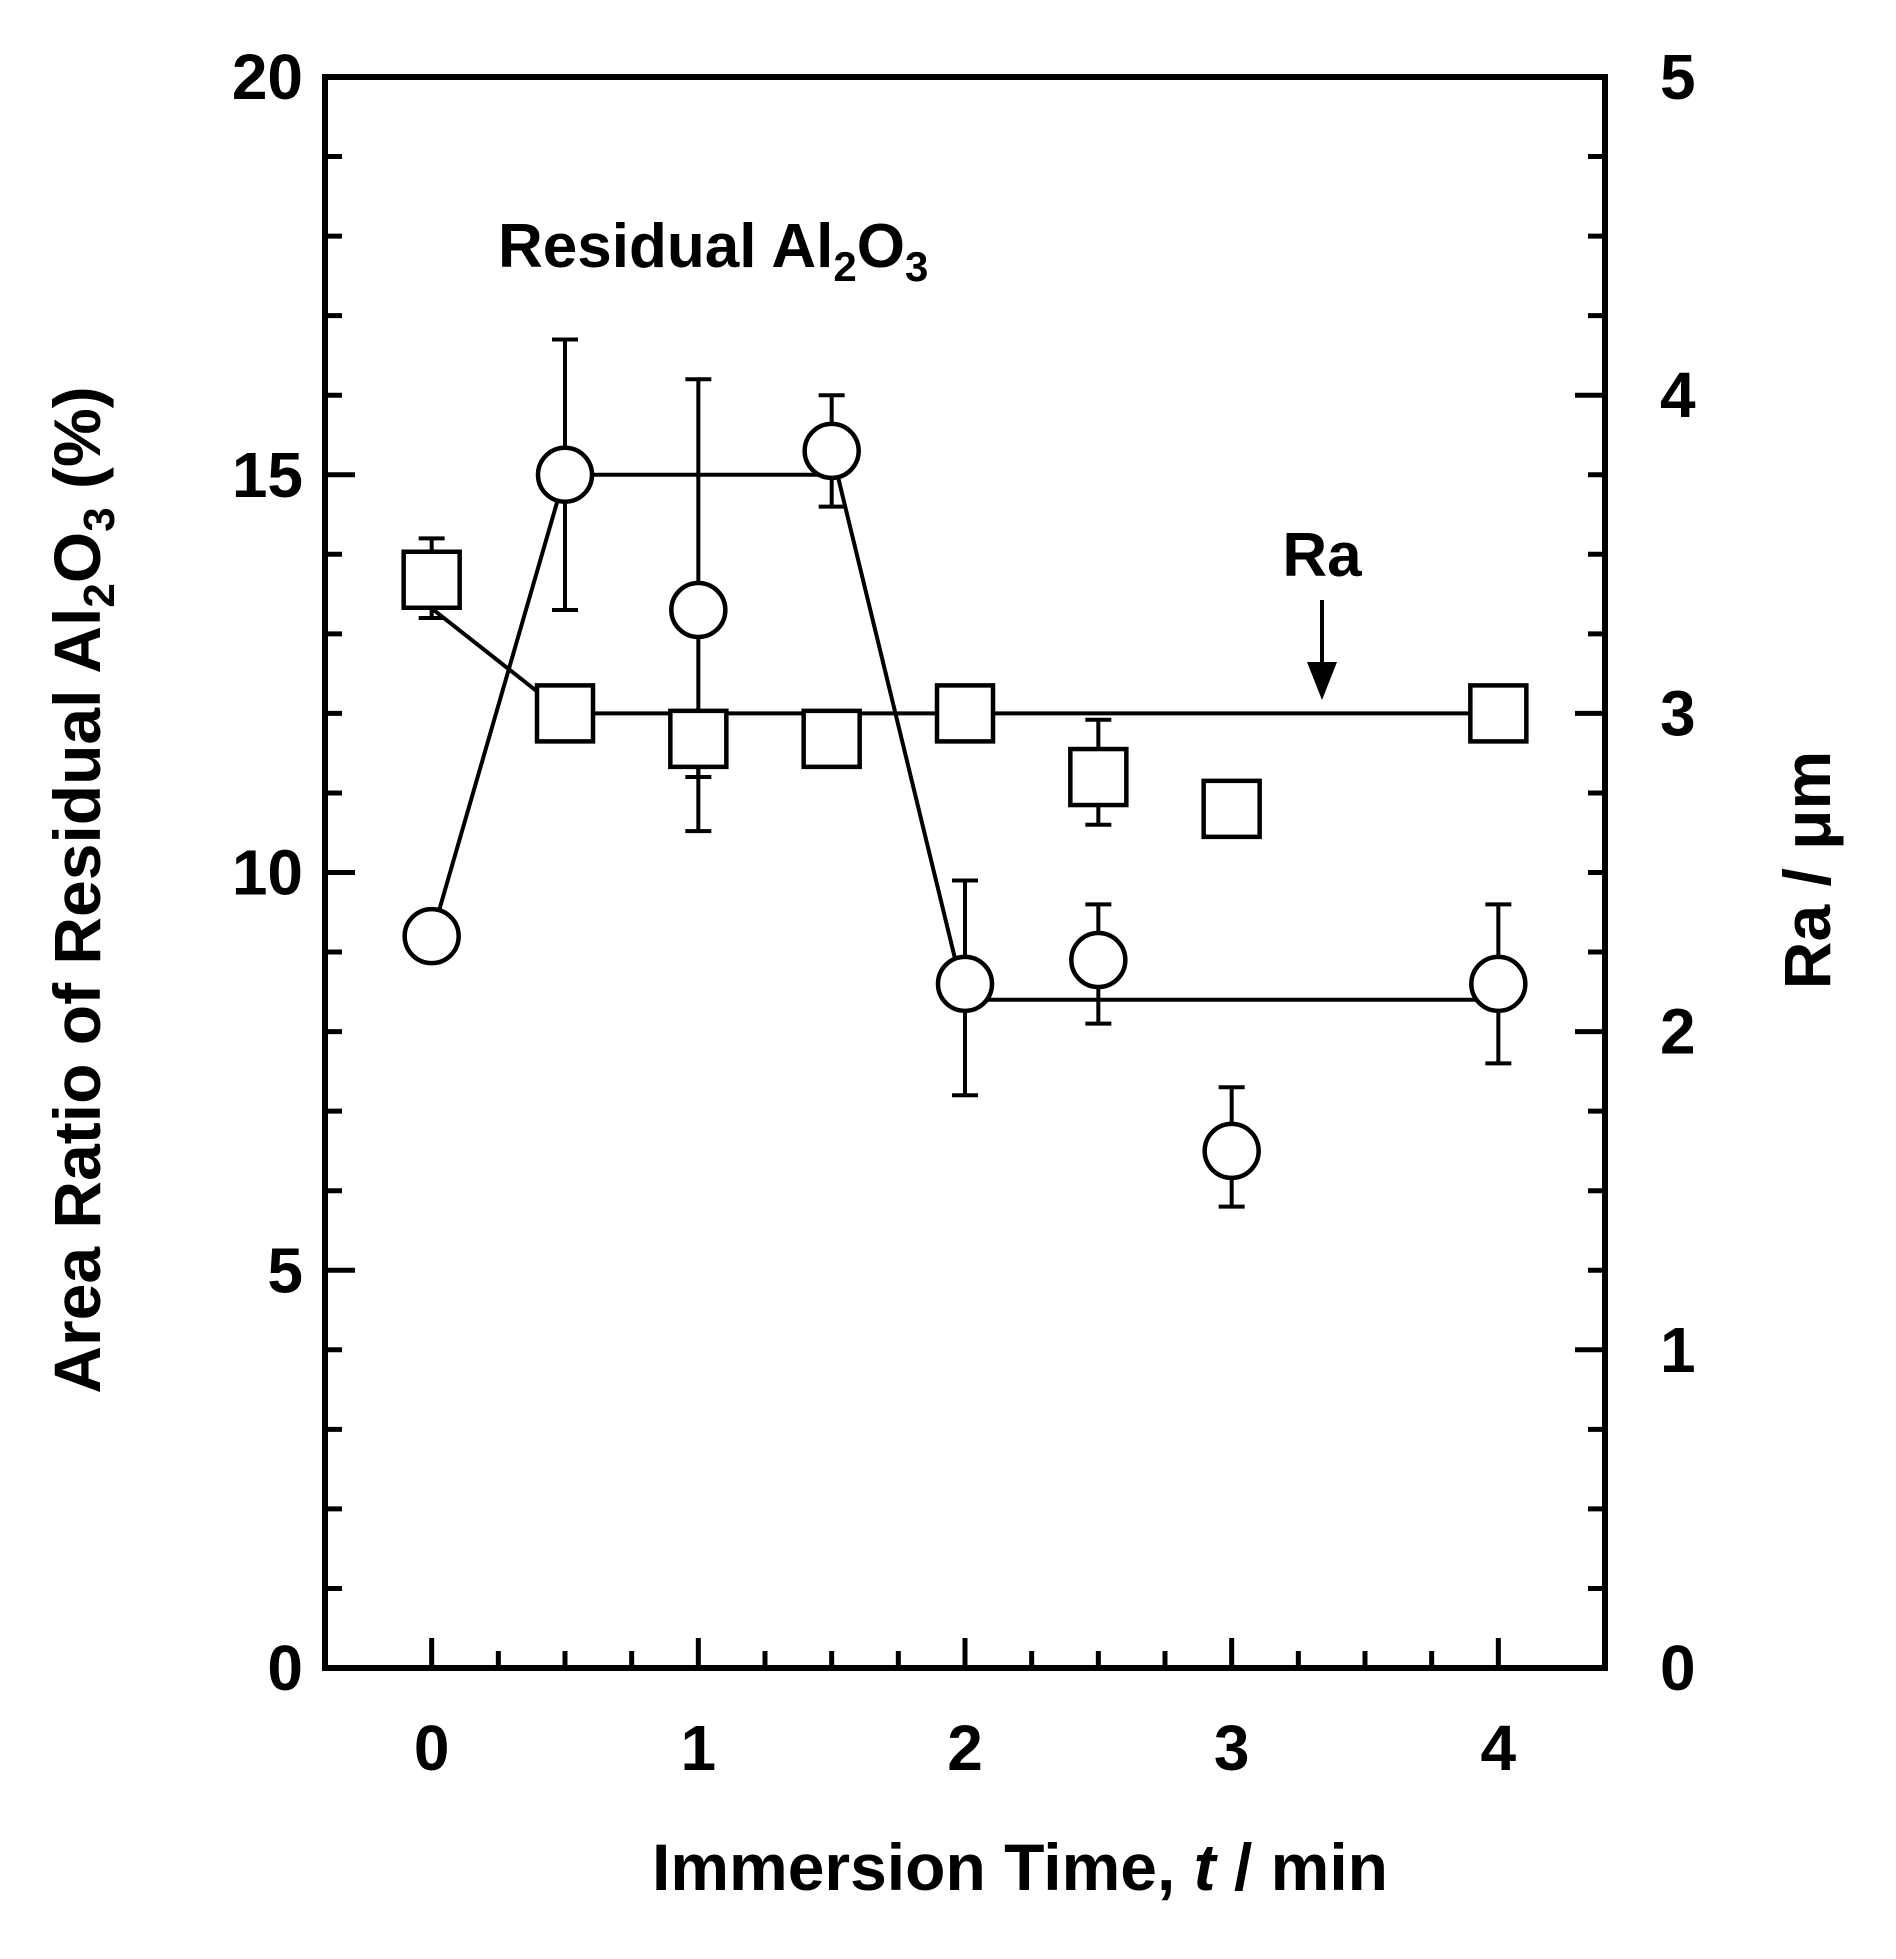 This screenshot has width=1896, height=1959. I want to click on annotation-residual-al2o3: Residual Al2O3, so click(713, 251).